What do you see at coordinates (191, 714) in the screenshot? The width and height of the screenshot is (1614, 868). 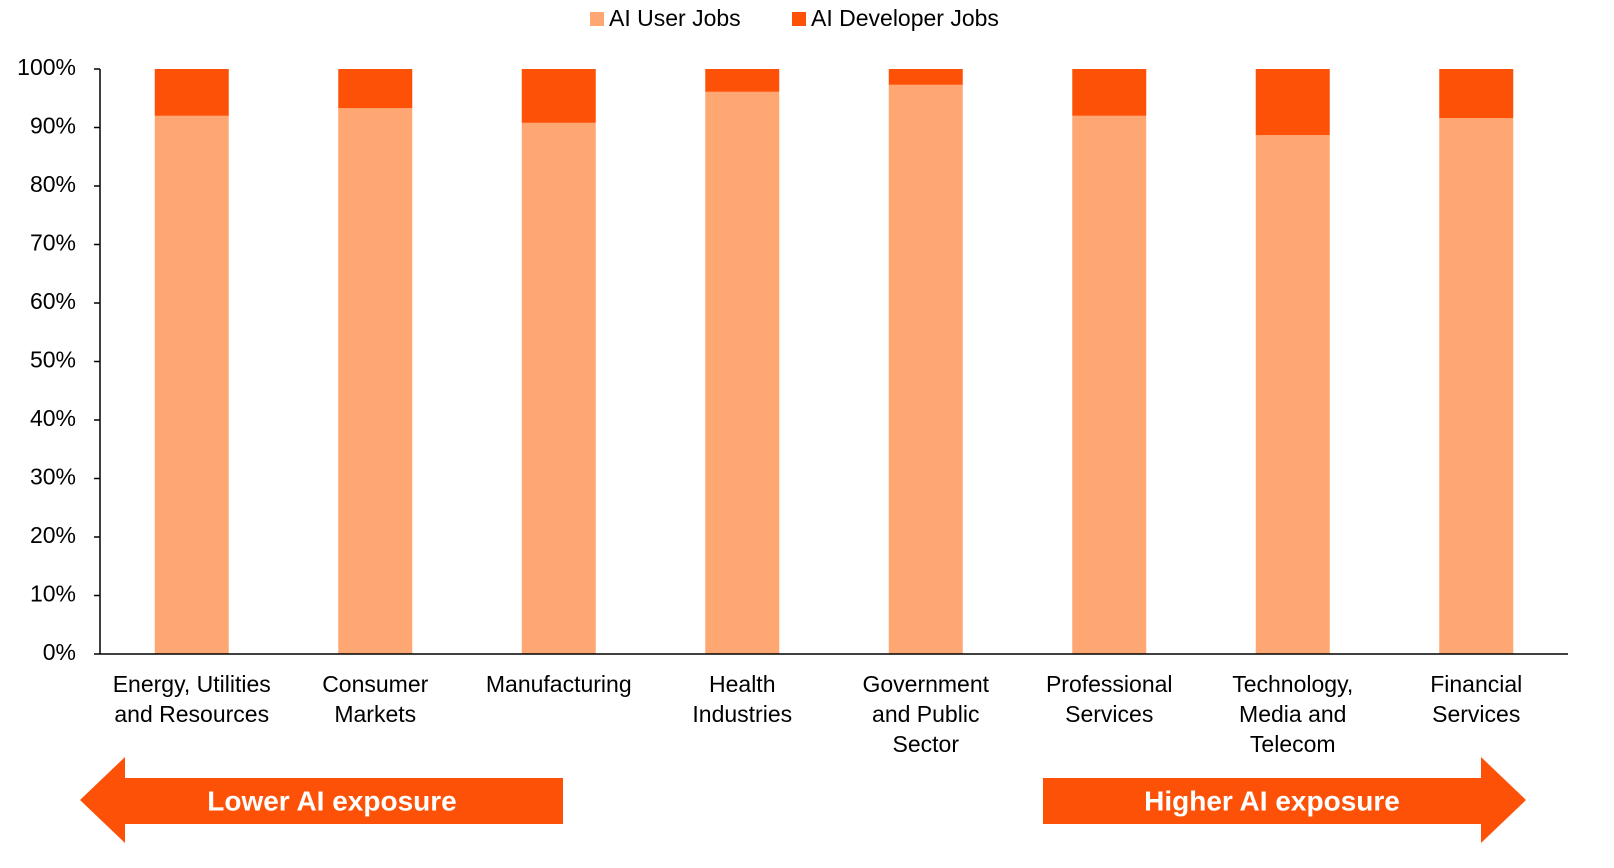 I see `x-tick-label: and Resources` at bounding box center [191, 714].